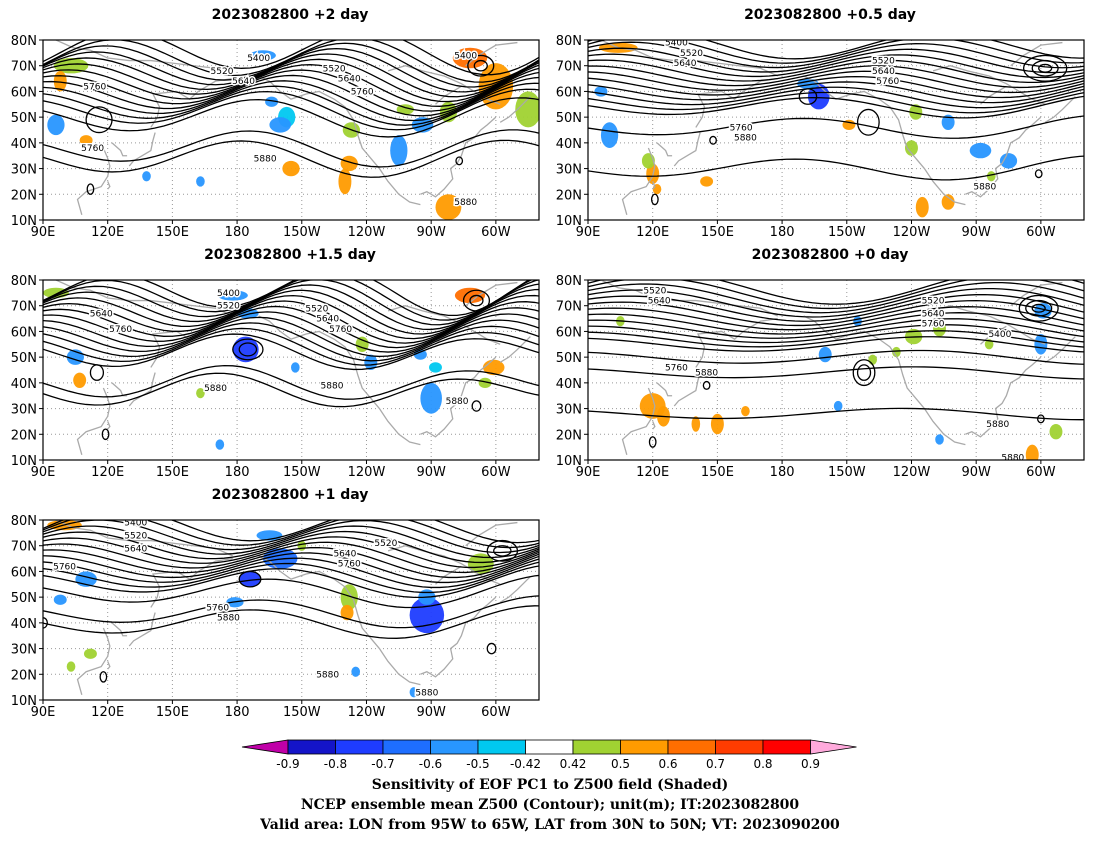 Image resolution: width=1100 pixels, height=850 pixels. I want to click on panel-title: 2023082800 +1 day, so click(290, 495).